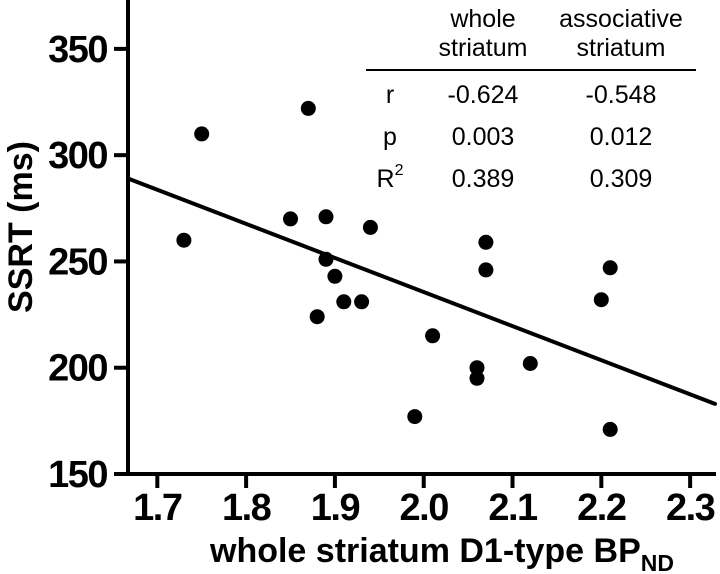  What do you see at coordinates (390, 94) in the screenshot?
I see `stats-row-label-r: r` at bounding box center [390, 94].